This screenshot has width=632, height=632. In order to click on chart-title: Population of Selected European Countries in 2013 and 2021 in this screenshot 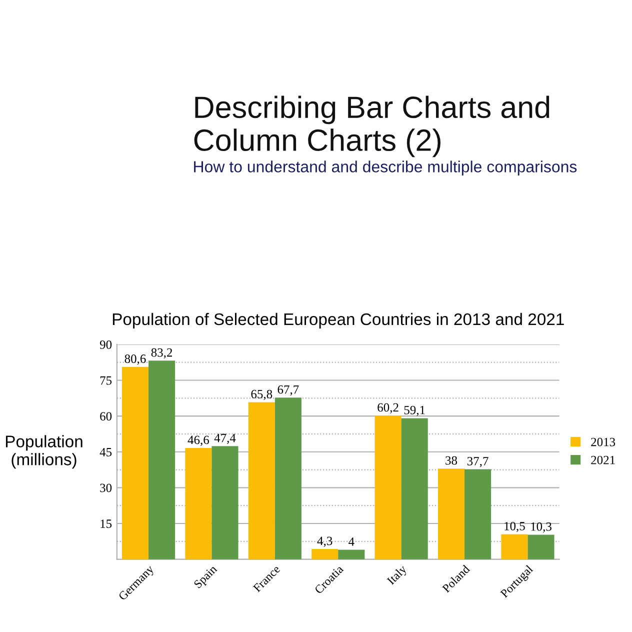, I will do `click(338, 320)`.